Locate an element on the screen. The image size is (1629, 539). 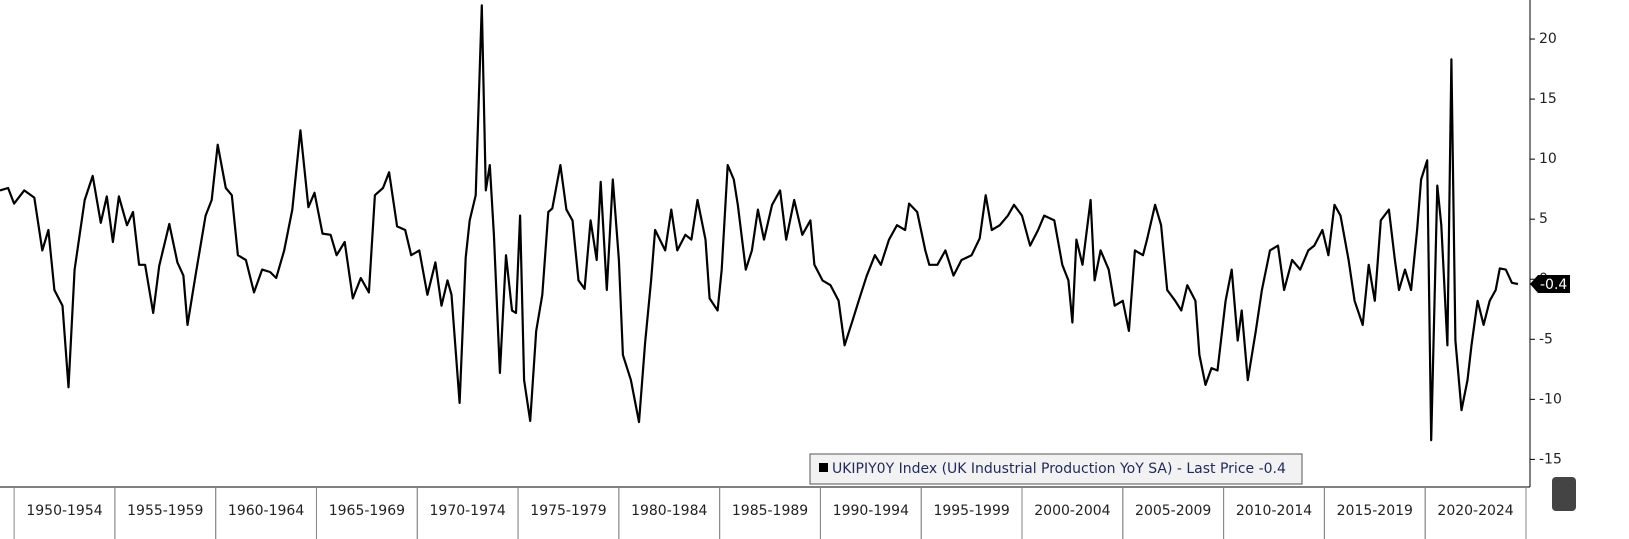
x-tick-label: 2010-2014 is located at coordinates (1274, 511).